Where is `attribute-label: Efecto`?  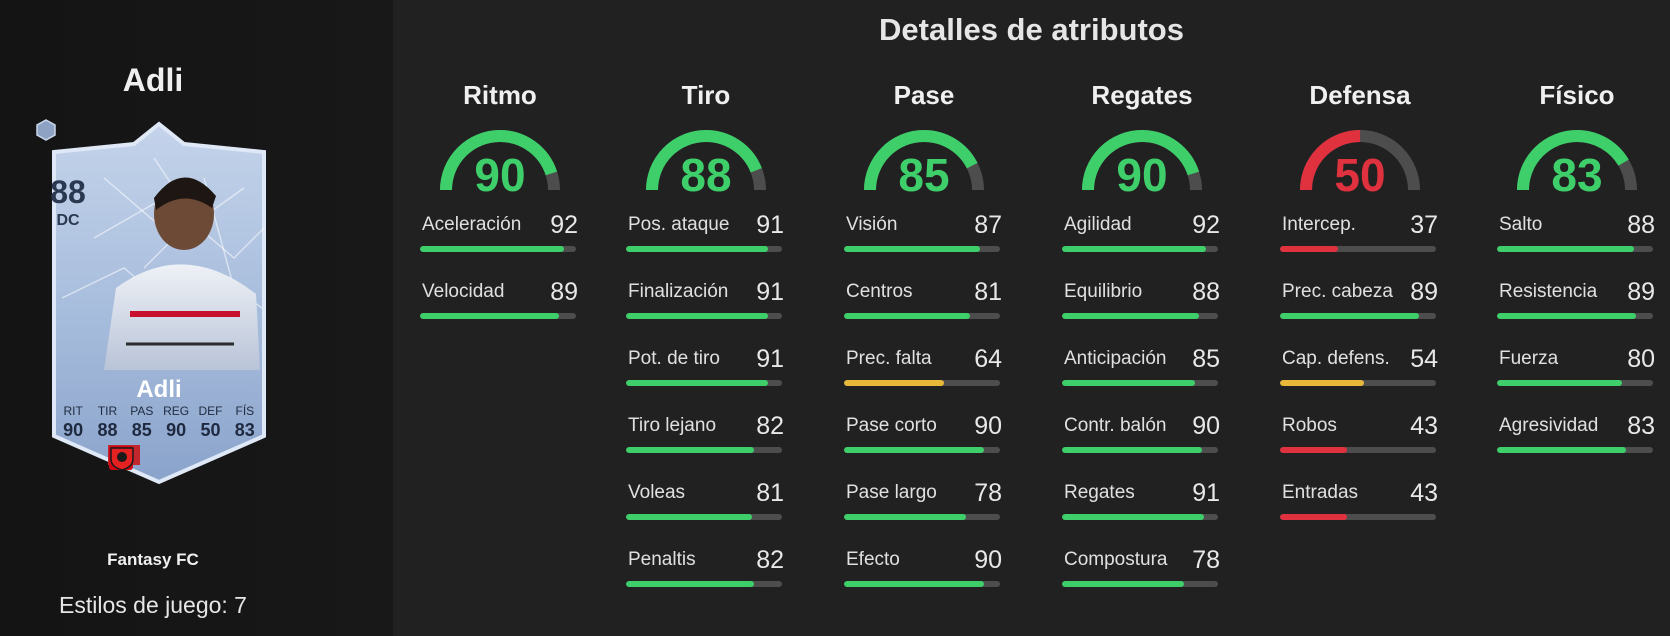
attribute-label: Efecto is located at coordinates (873, 559).